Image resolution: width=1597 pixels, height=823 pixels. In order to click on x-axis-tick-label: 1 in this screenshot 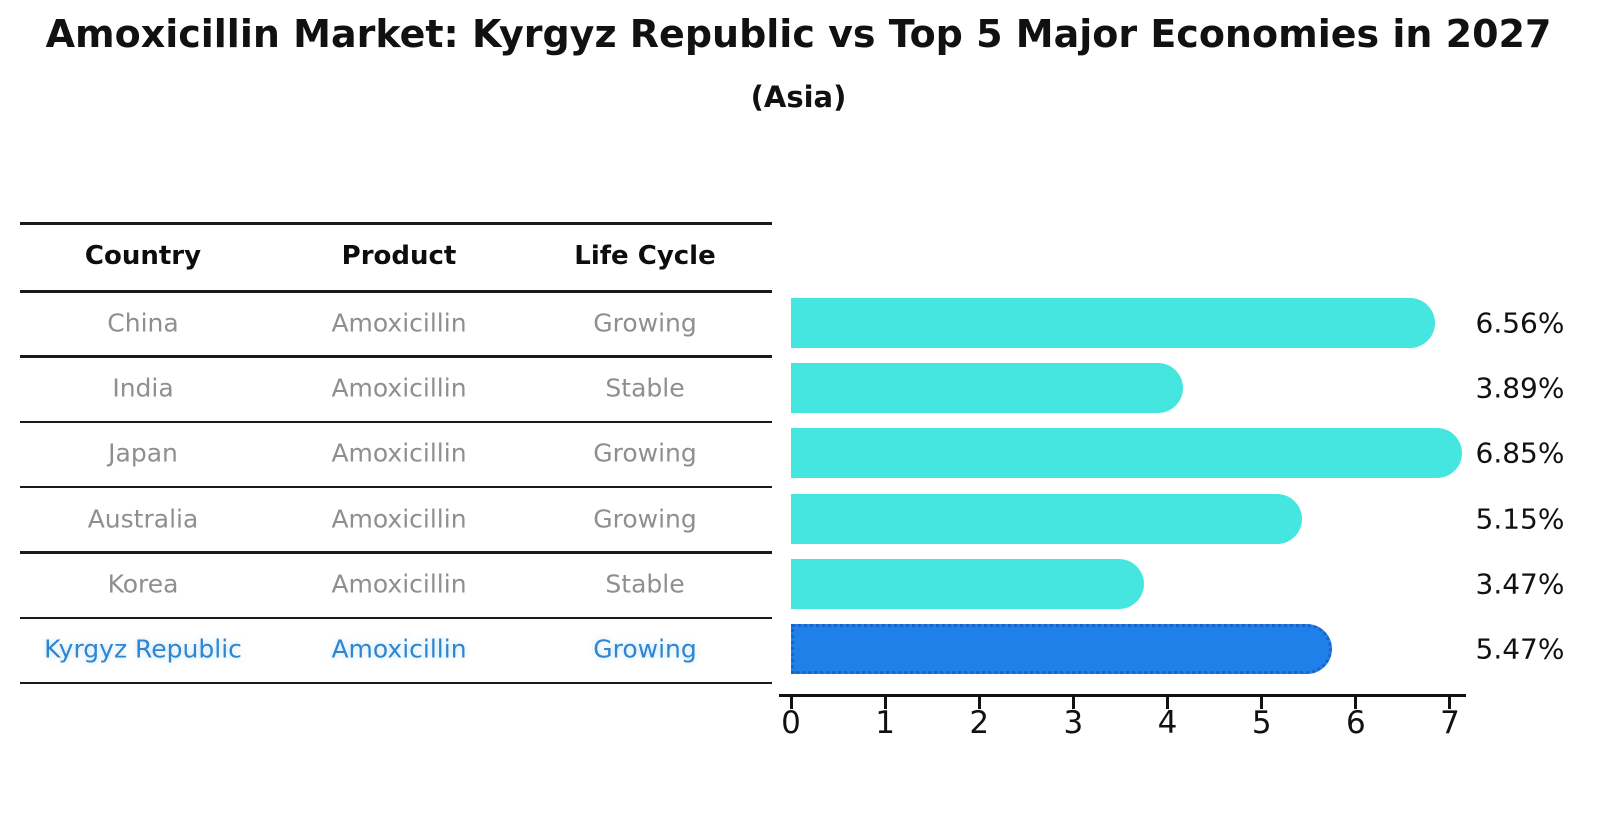, I will do `click(885, 723)`.